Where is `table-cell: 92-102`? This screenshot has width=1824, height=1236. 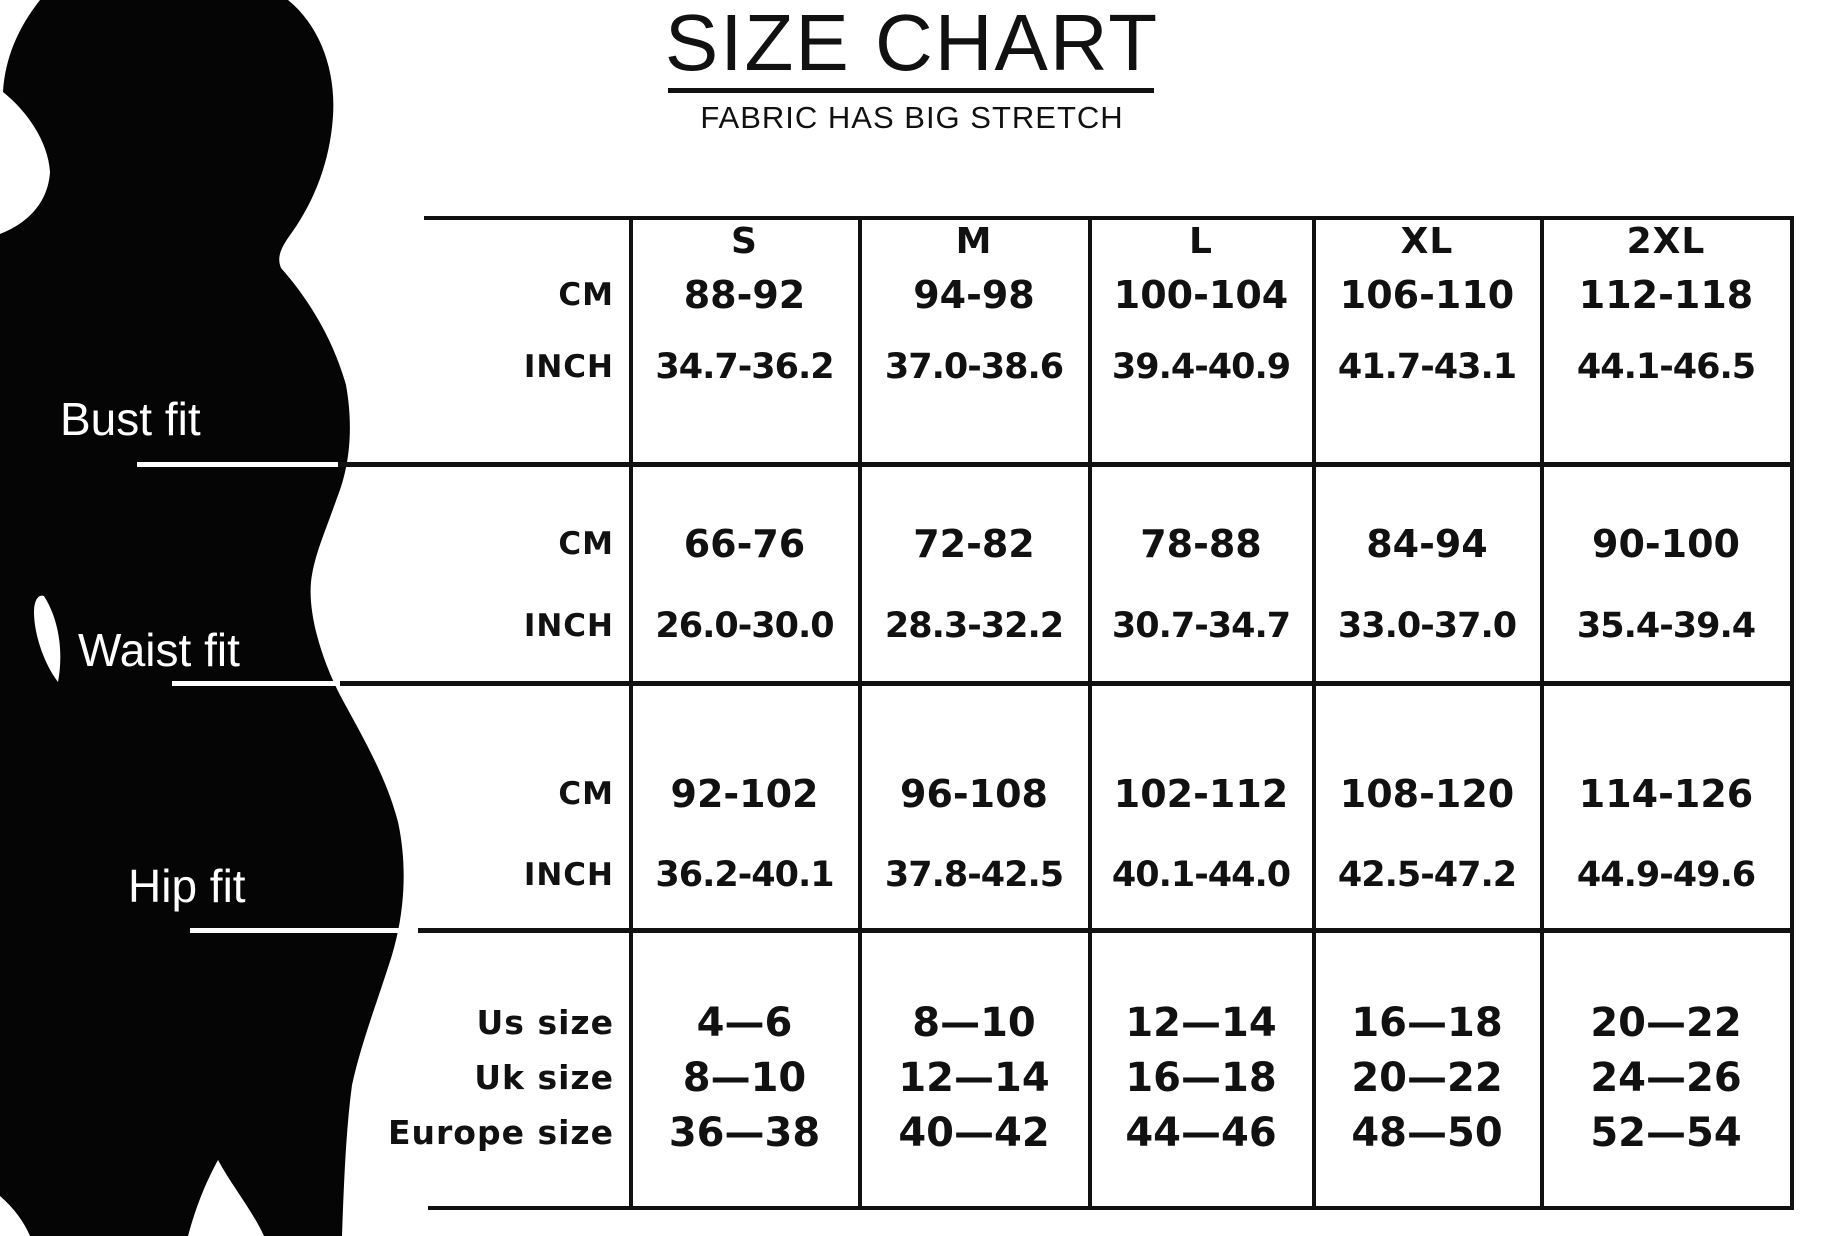
table-cell: 92-102 is located at coordinates (744, 794).